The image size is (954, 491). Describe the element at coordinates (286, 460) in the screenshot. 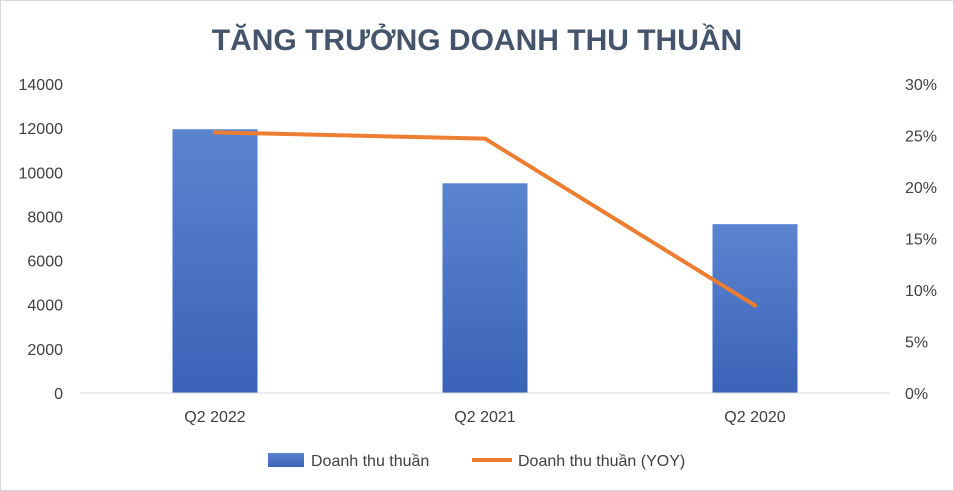

I see `legend-bar-swatch` at that location.